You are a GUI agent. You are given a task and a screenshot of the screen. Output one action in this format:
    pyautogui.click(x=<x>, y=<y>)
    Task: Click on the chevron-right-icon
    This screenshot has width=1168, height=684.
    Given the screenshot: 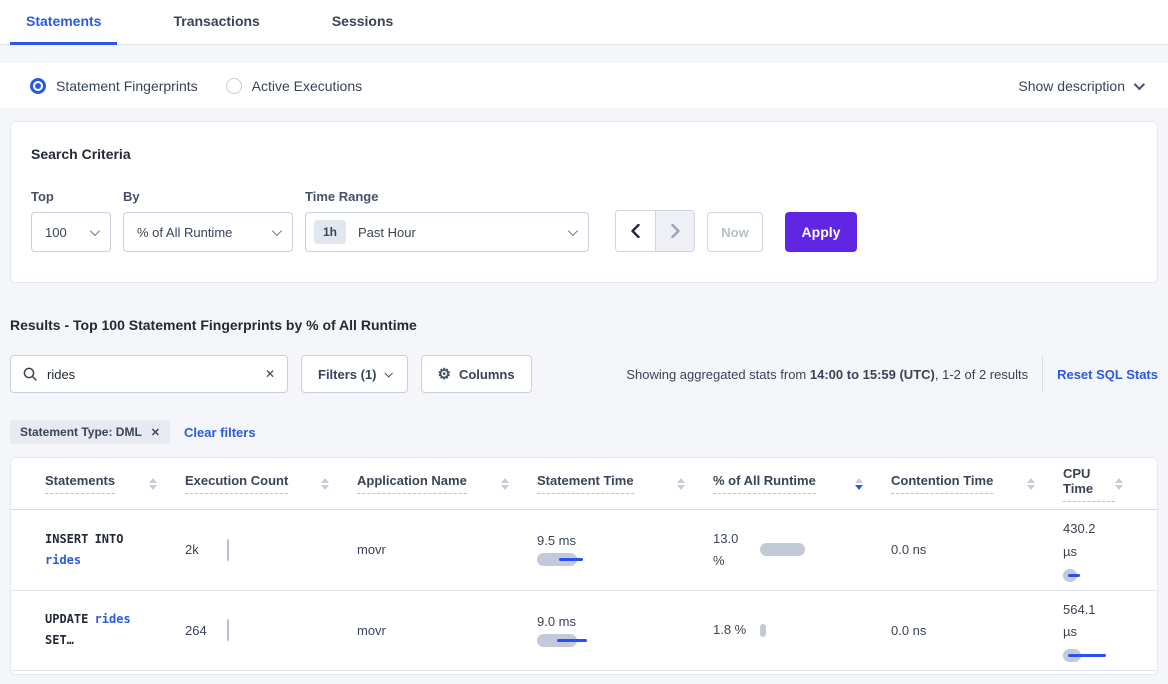 What is the action you would take?
    pyautogui.click(x=675, y=231)
    